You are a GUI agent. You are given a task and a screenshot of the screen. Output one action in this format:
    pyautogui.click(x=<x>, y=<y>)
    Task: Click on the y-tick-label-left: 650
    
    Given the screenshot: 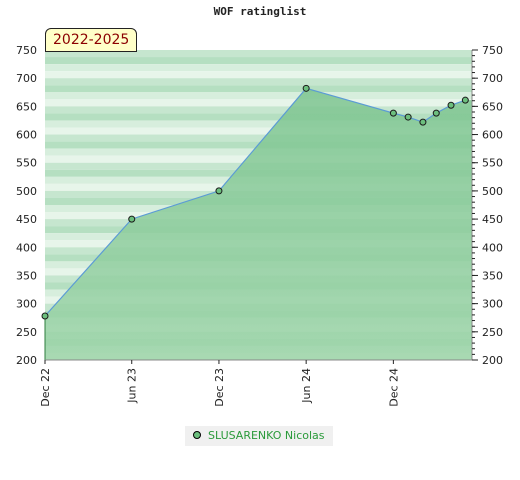 What is the action you would take?
    pyautogui.click(x=26, y=106)
    